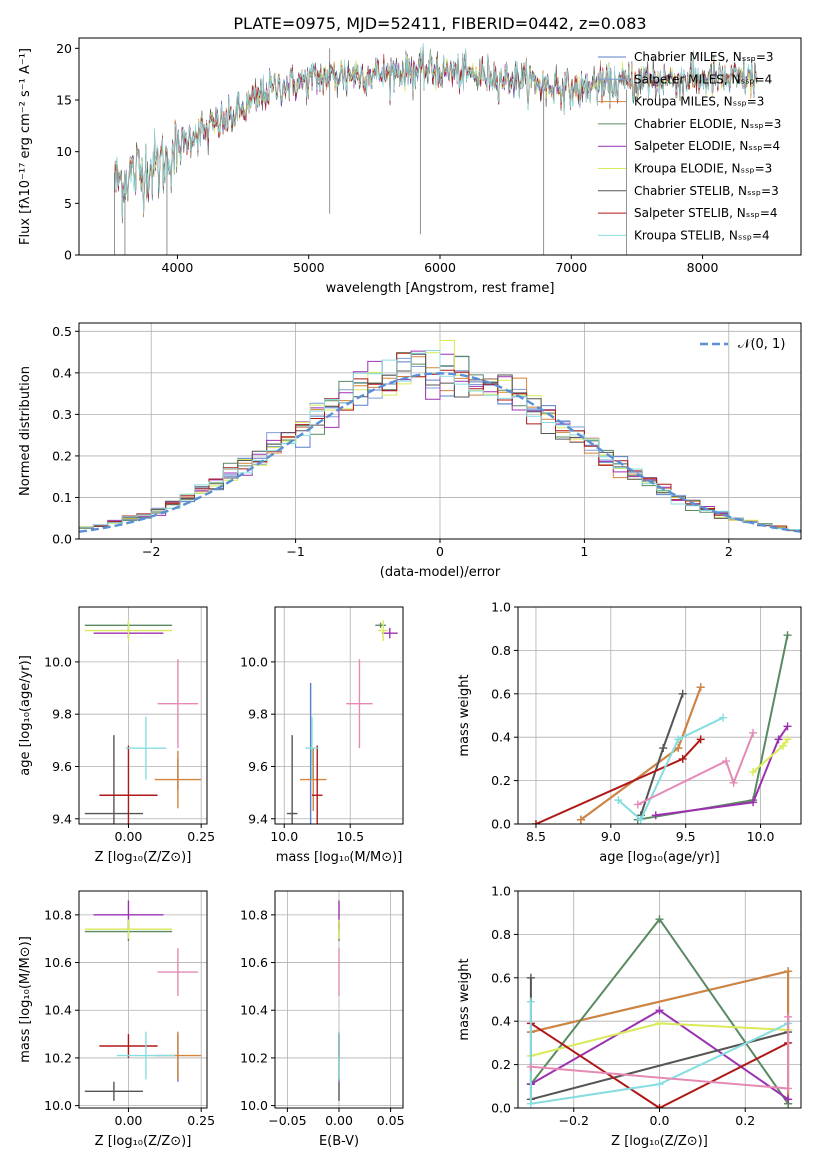  What do you see at coordinates (501, 693) in the screenshot?
I see `y-tick-label: 0.6` at bounding box center [501, 693].